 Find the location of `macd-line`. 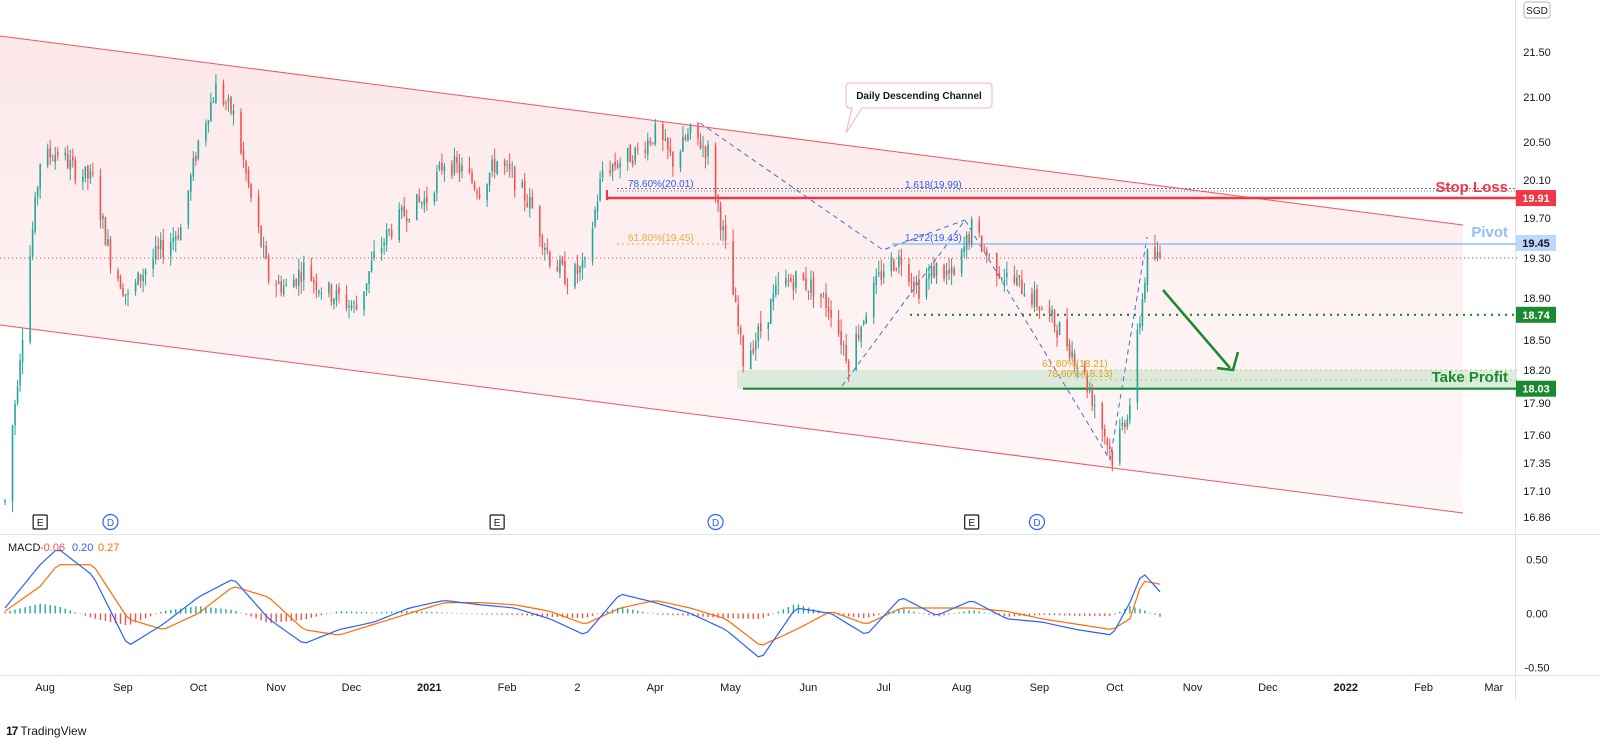

macd-line is located at coordinates (582, 603).